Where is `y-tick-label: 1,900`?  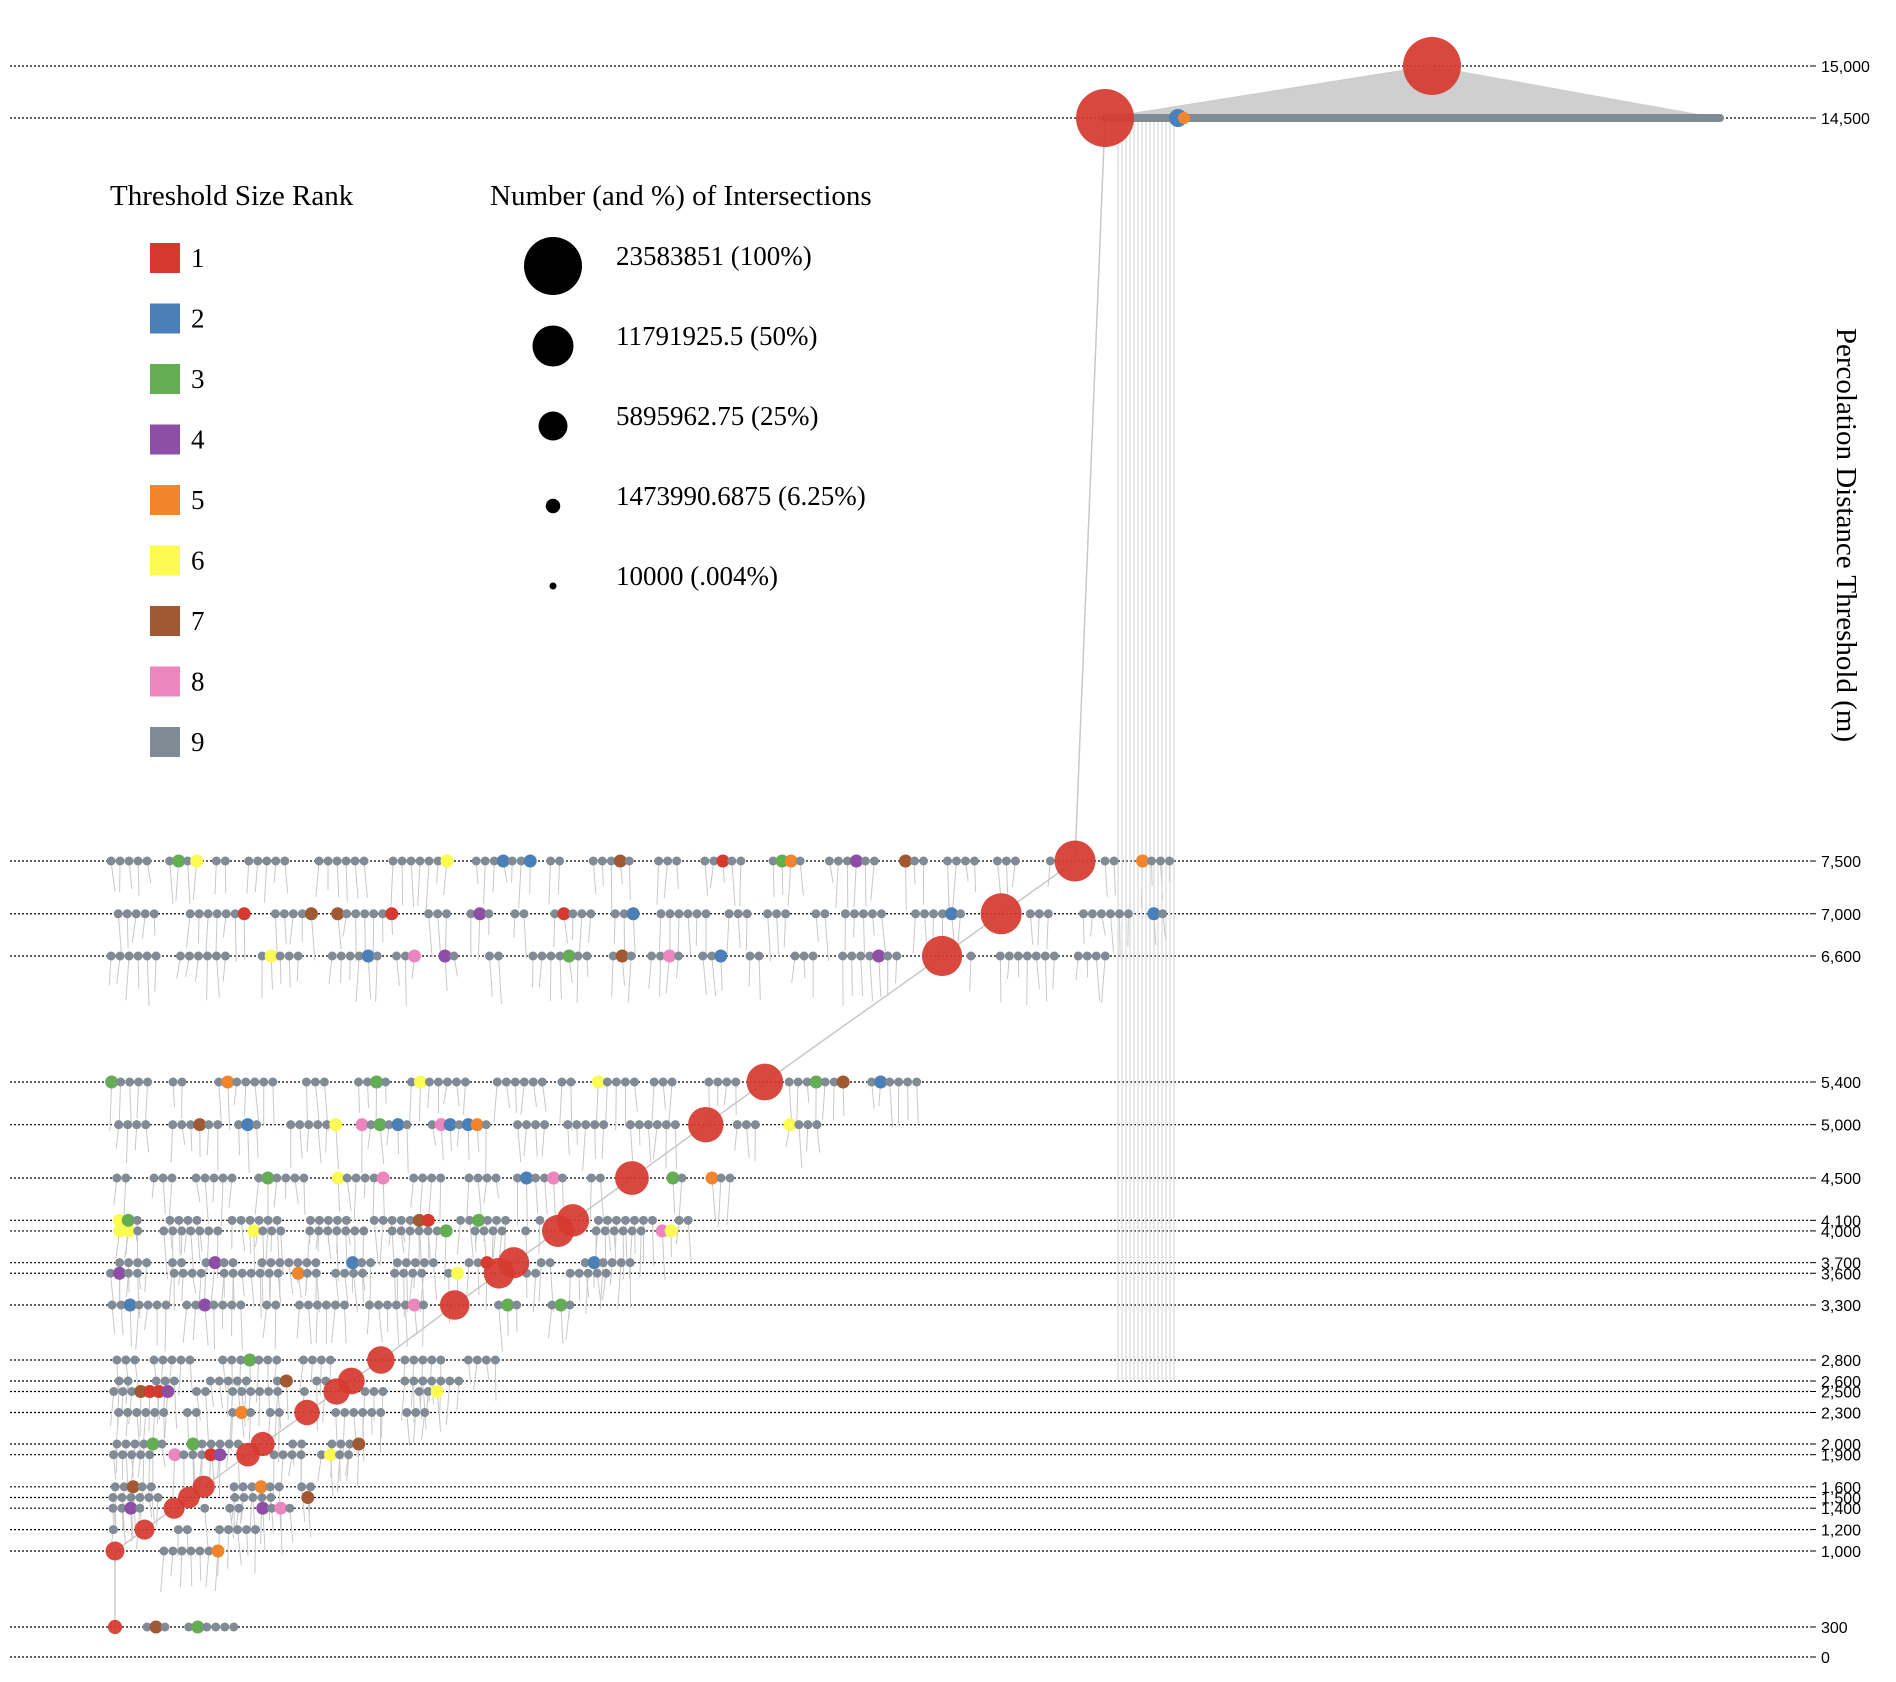 y-tick-label: 1,900 is located at coordinates (1841, 1456).